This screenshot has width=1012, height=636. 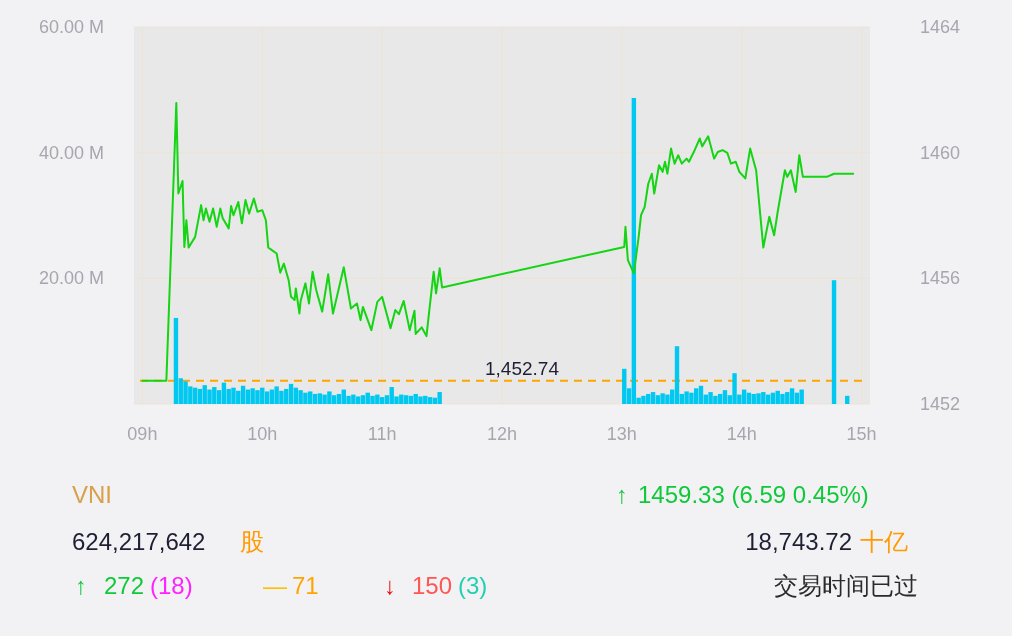 What do you see at coordinates (124, 585) in the screenshot?
I see `text: 272` at bounding box center [124, 585].